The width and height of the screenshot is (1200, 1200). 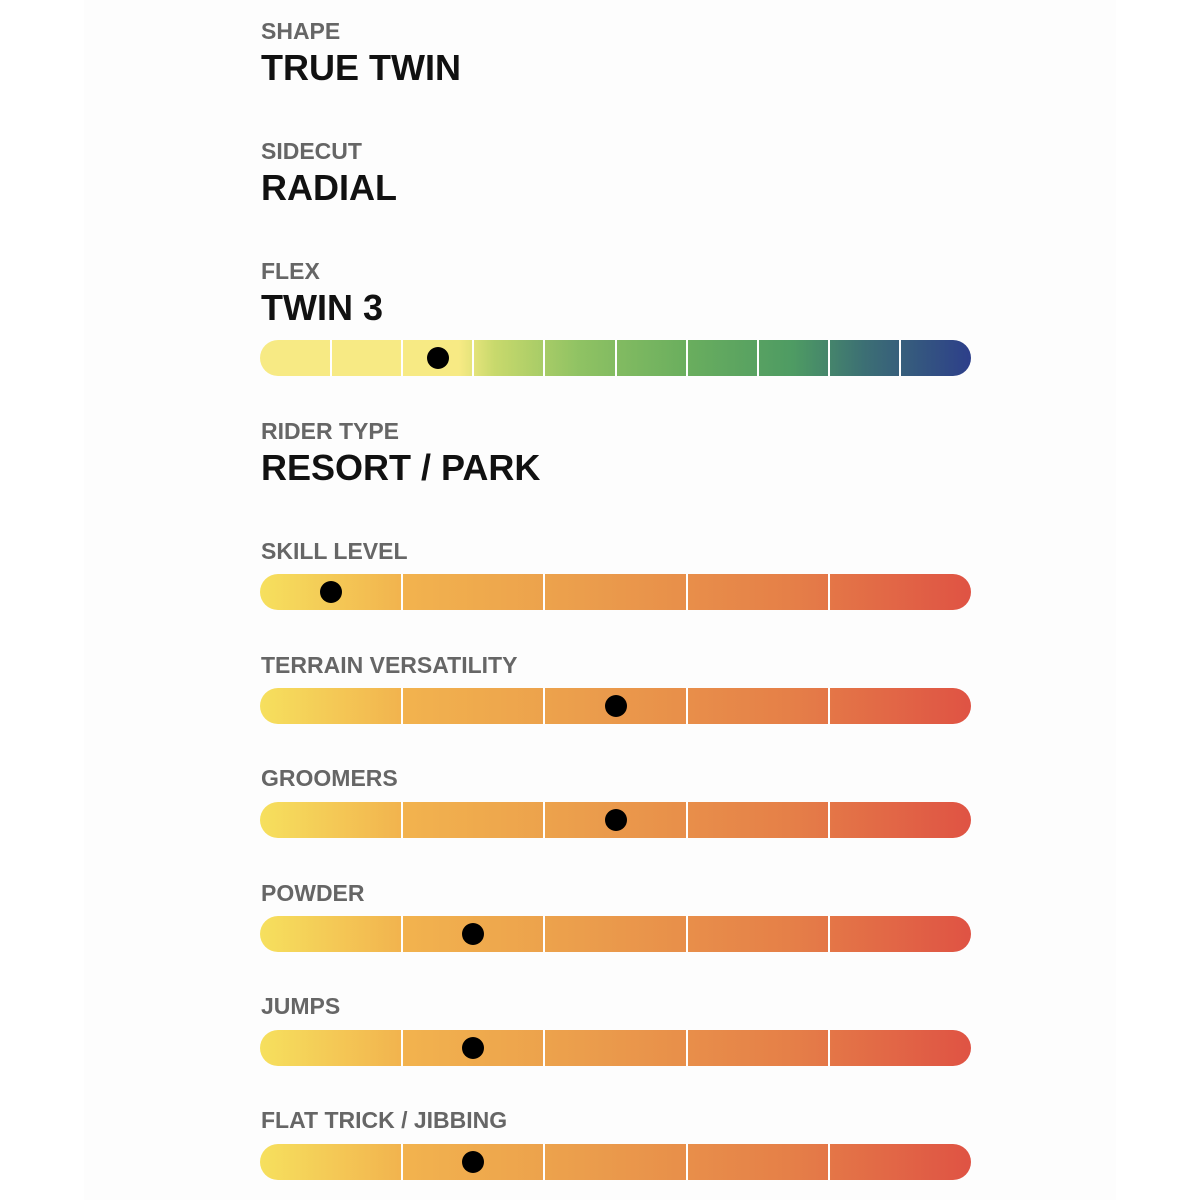 I want to click on flex-scale-bar, so click(x=615, y=358).